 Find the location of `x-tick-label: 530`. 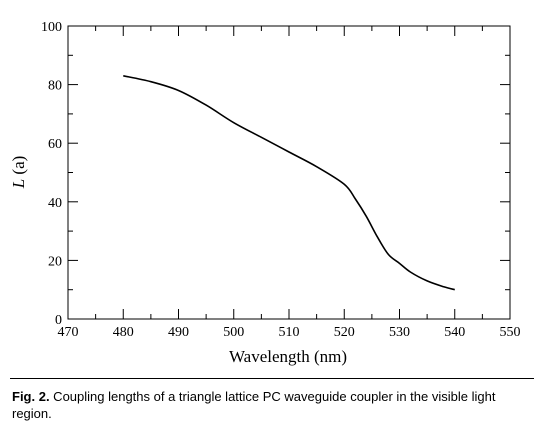

x-tick-label: 530 is located at coordinates (399, 332).